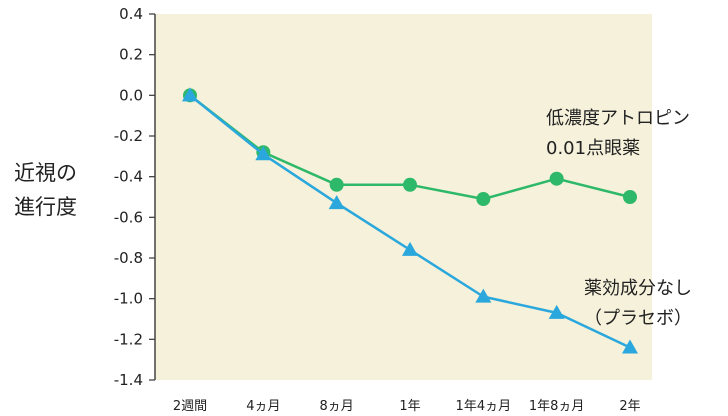 This screenshot has height=416, width=728. I want to click on y-tick-label: -1.0, so click(128, 299).